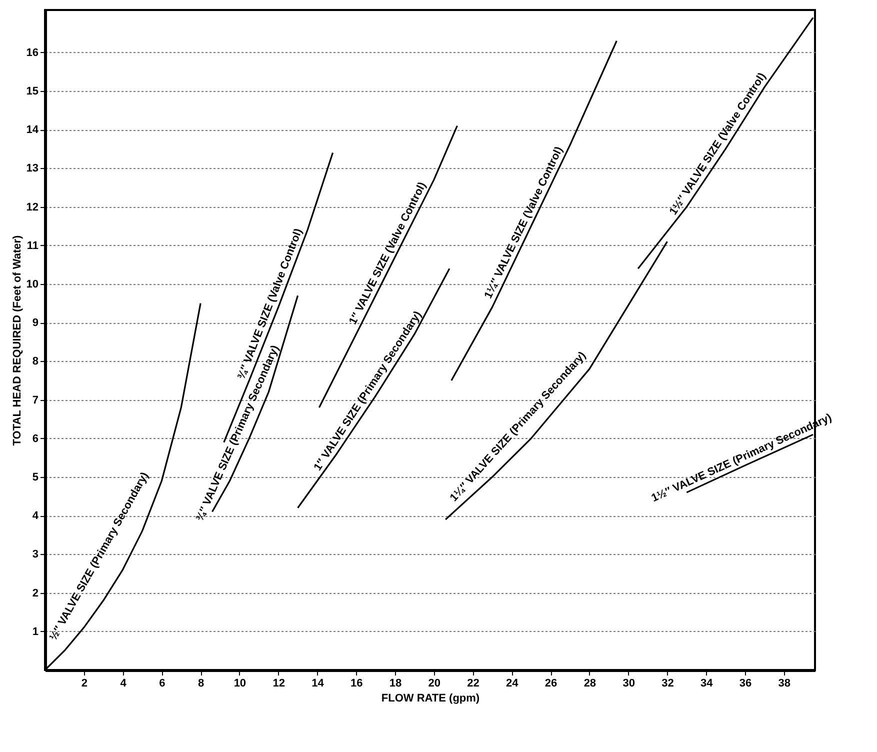 The height and width of the screenshot is (752, 877). Describe the element at coordinates (33, 130) in the screenshot. I see `y-tick-label: 14` at that location.